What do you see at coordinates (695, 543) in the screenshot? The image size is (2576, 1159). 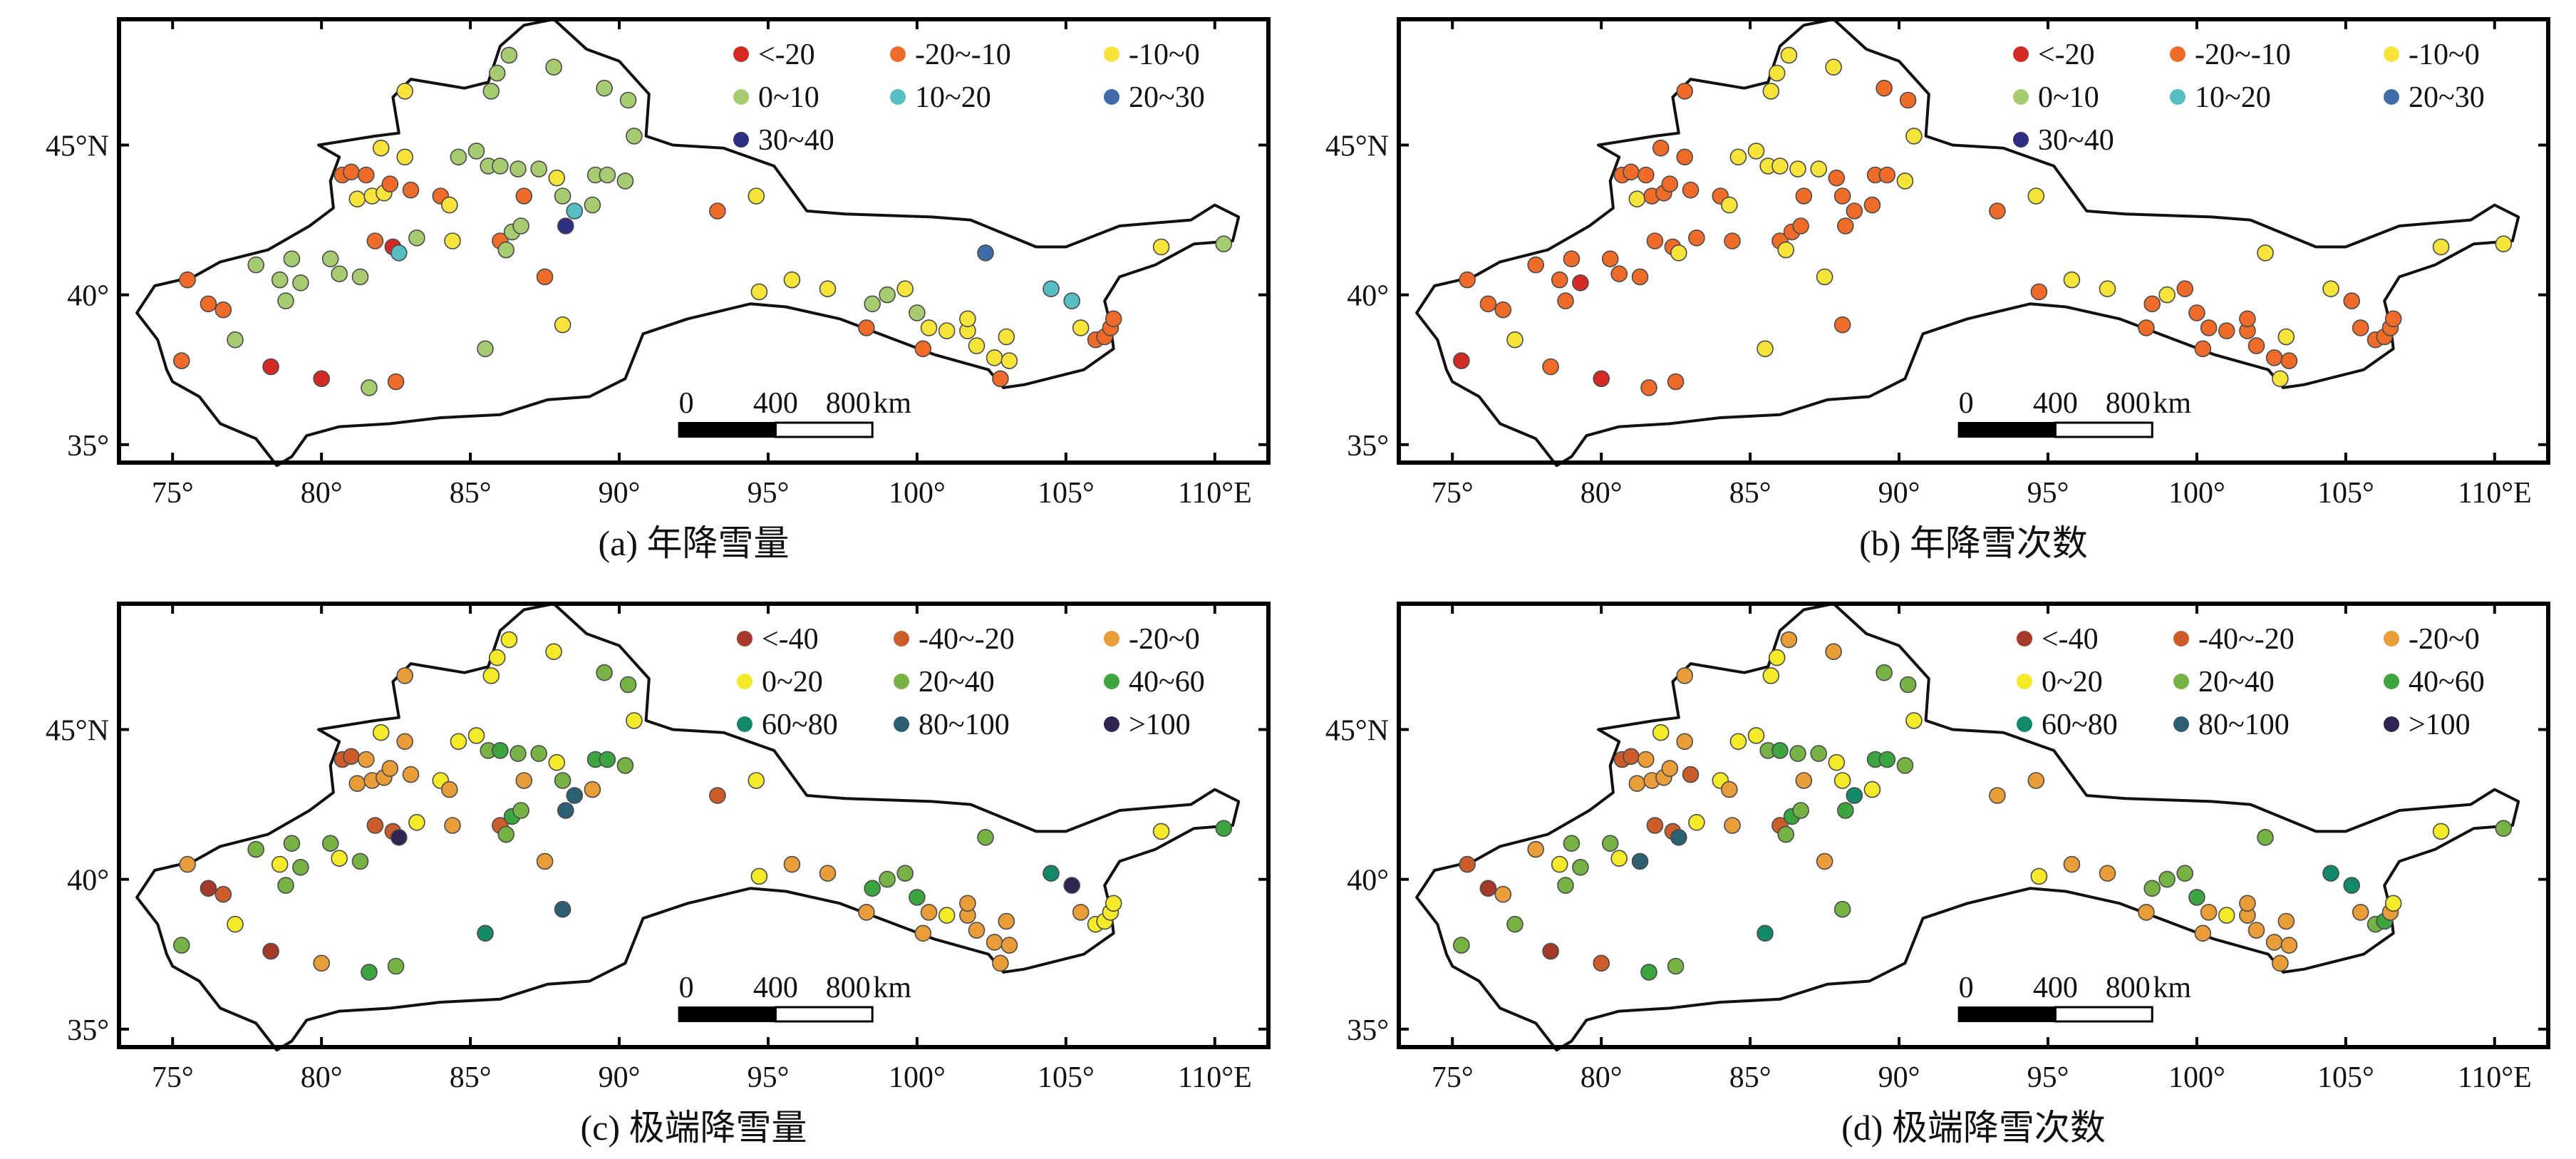 I see `panel-caption: (a) 年降雪量` at bounding box center [695, 543].